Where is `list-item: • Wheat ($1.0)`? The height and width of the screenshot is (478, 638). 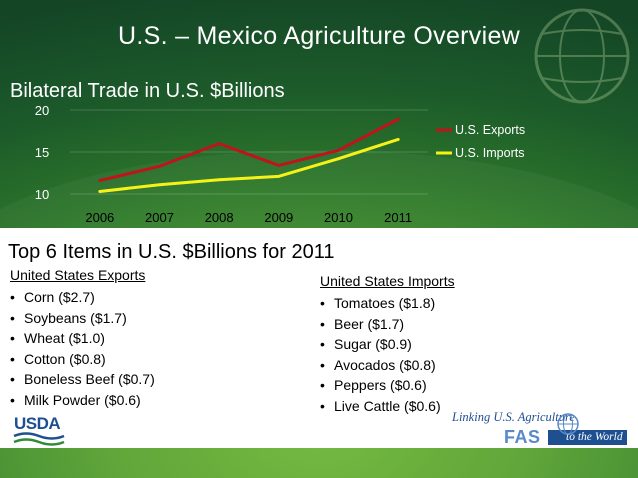
list-item: • Wheat ($1.0) is located at coordinates (82, 338).